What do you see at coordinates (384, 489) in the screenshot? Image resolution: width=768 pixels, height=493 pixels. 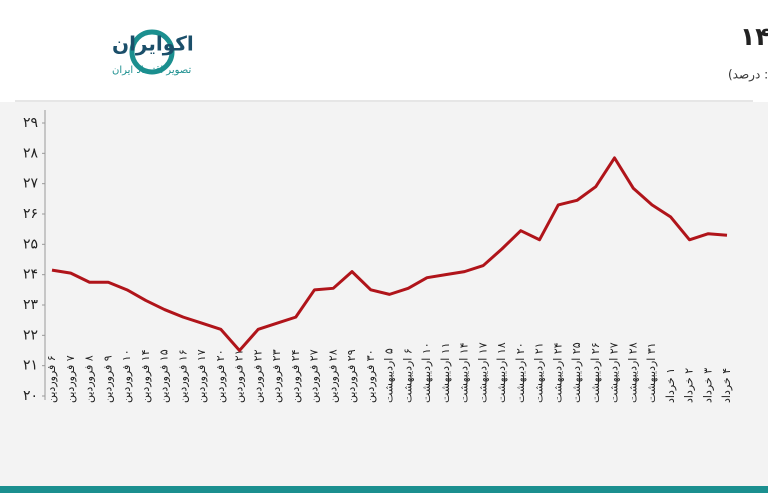 I see `footer-bar` at bounding box center [384, 489].